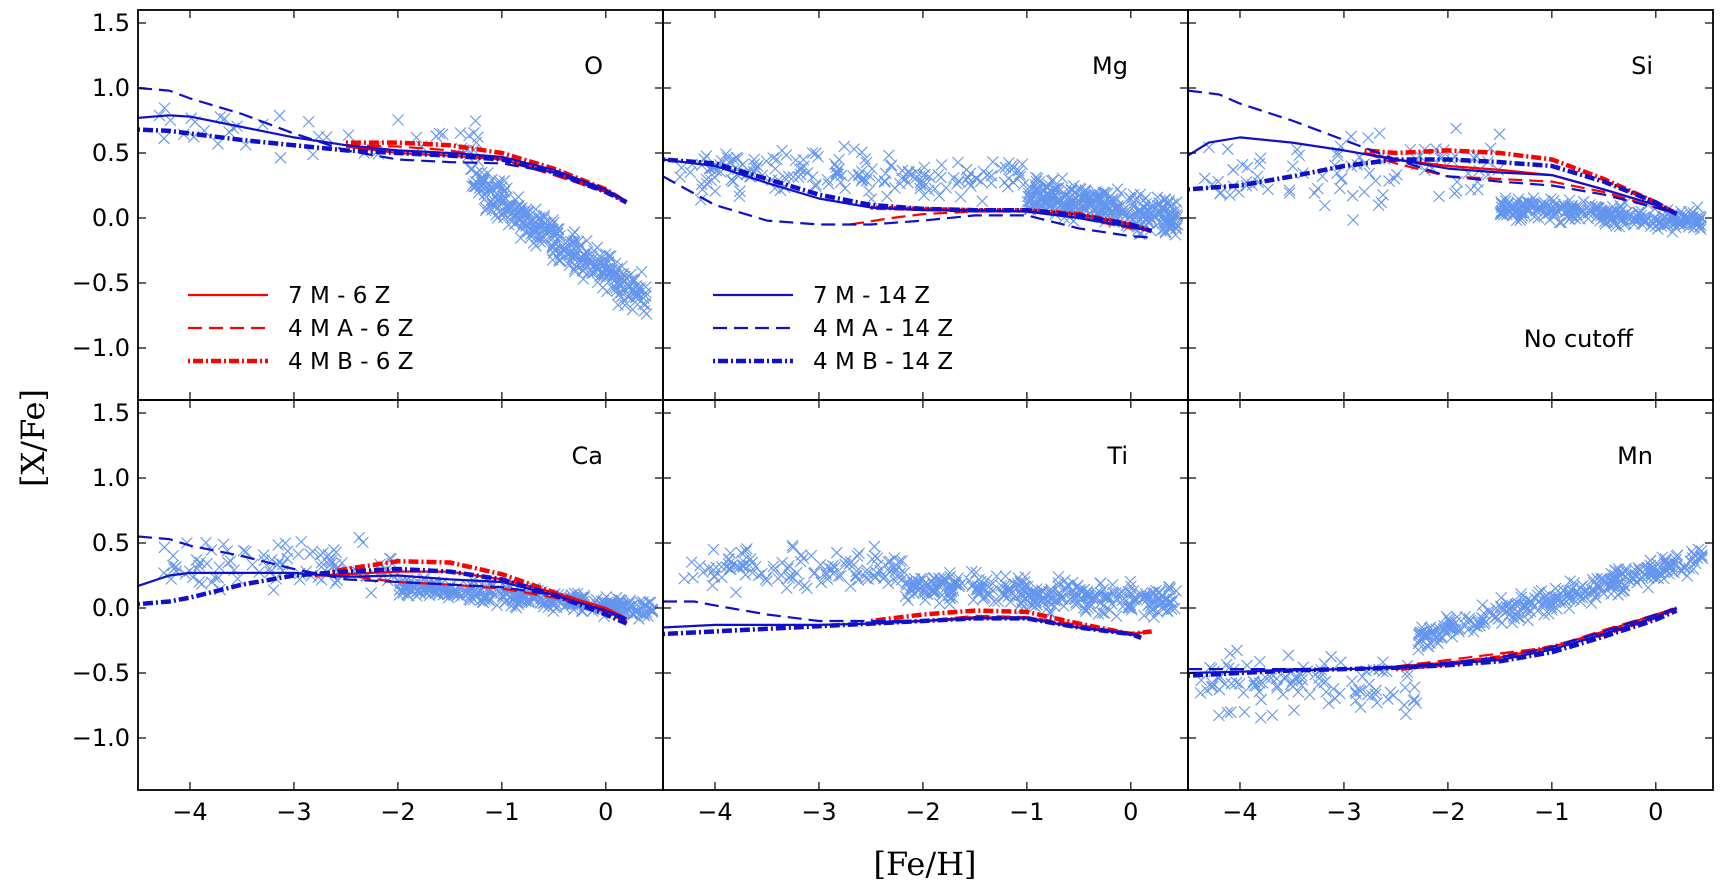 The image size is (1725, 885). I want to click on element-label-mg: Mg, so click(1110, 66).